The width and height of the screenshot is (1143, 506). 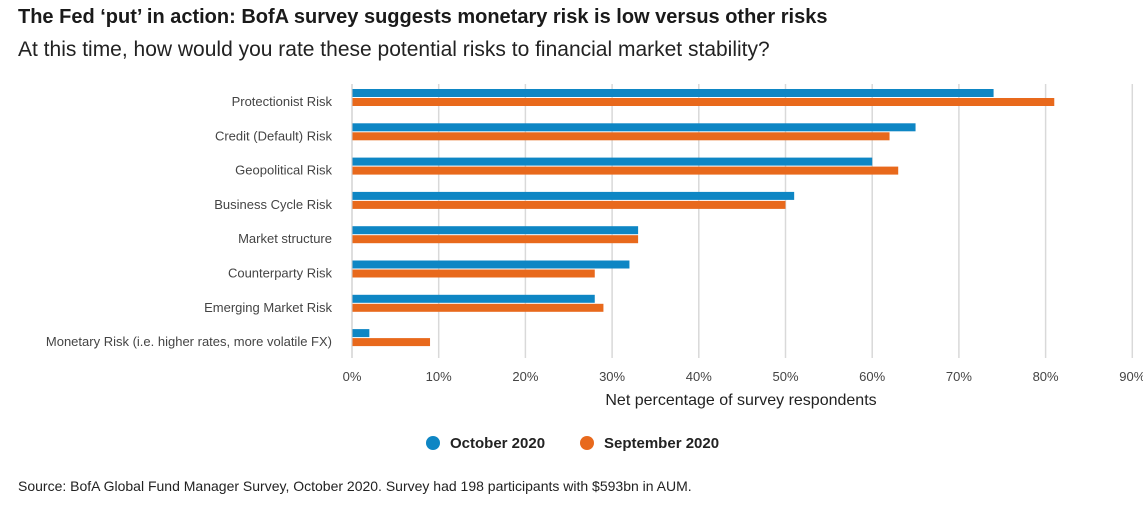 What do you see at coordinates (268, 307) in the screenshot?
I see `category-label: Emerging Market Risk` at bounding box center [268, 307].